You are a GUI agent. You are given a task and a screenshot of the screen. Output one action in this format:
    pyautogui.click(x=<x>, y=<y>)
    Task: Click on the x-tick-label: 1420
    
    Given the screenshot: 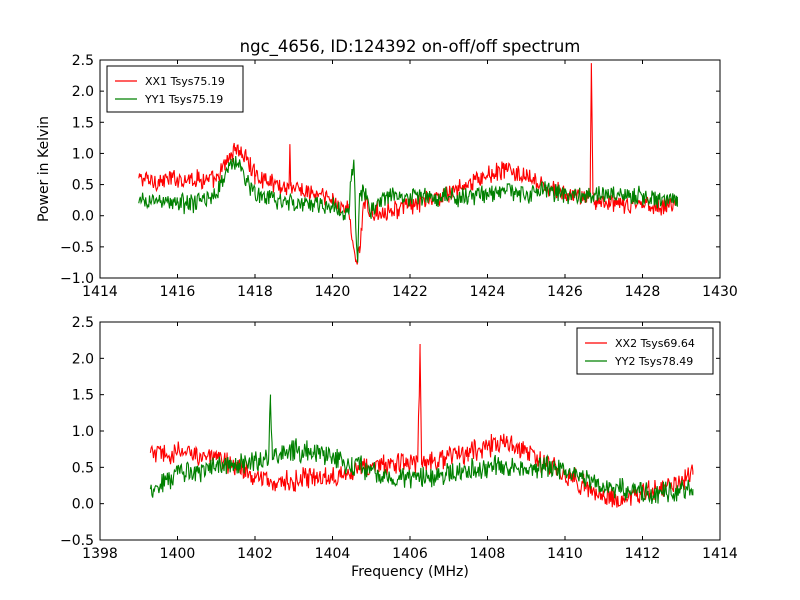 What is the action you would take?
    pyautogui.click(x=333, y=292)
    